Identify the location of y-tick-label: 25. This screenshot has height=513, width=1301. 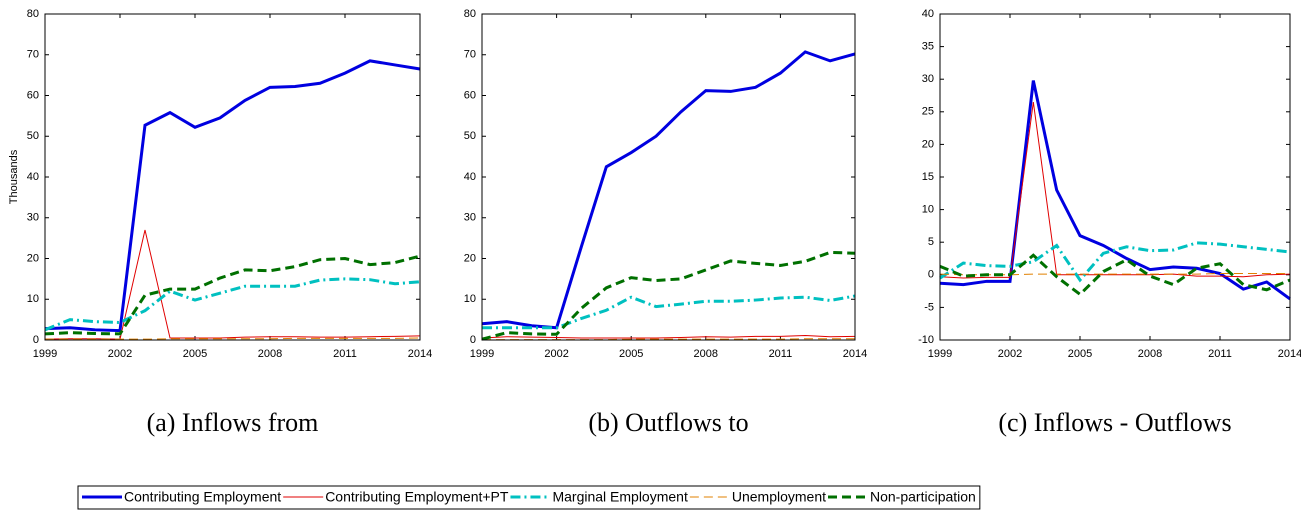
(928, 112).